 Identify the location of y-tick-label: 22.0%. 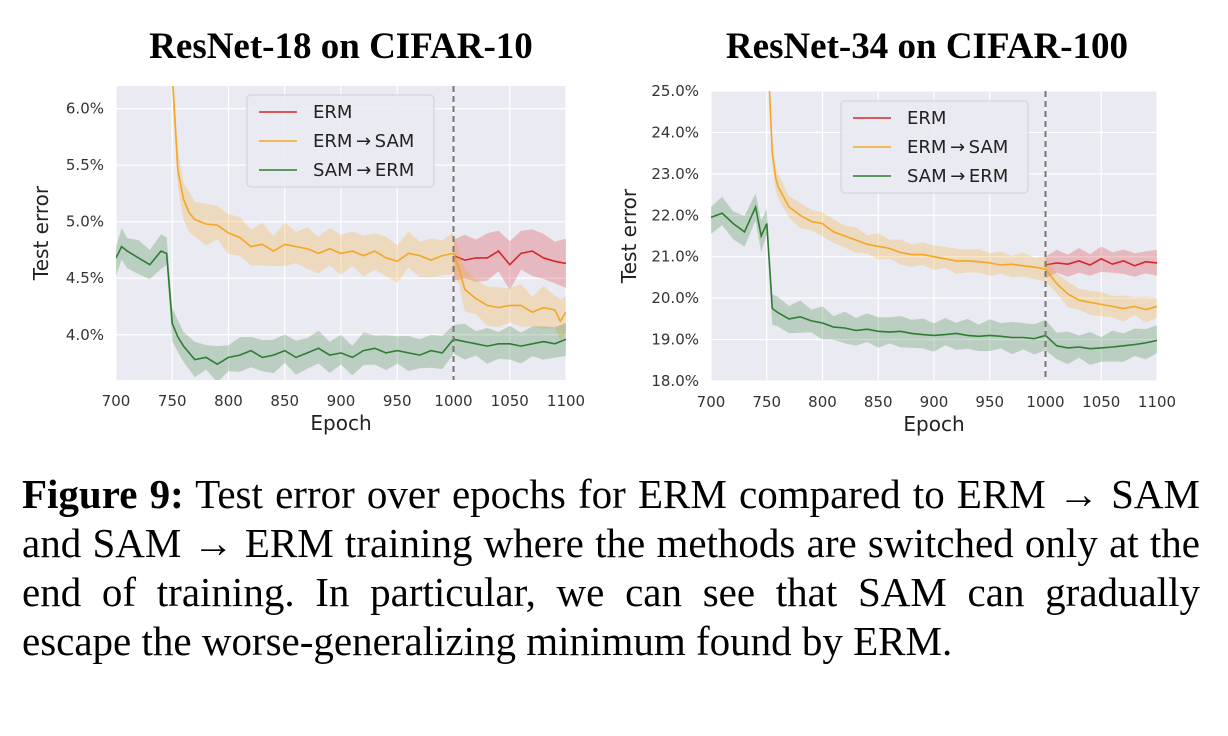
(675, 215).